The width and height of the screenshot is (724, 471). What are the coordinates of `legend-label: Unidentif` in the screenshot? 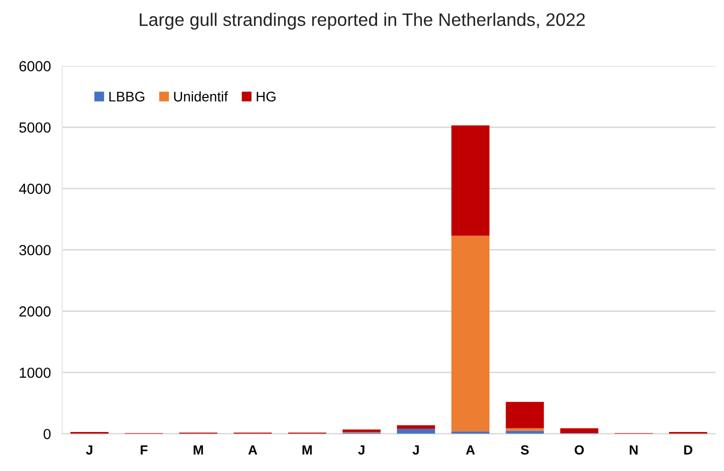 It's located at (201, 96).